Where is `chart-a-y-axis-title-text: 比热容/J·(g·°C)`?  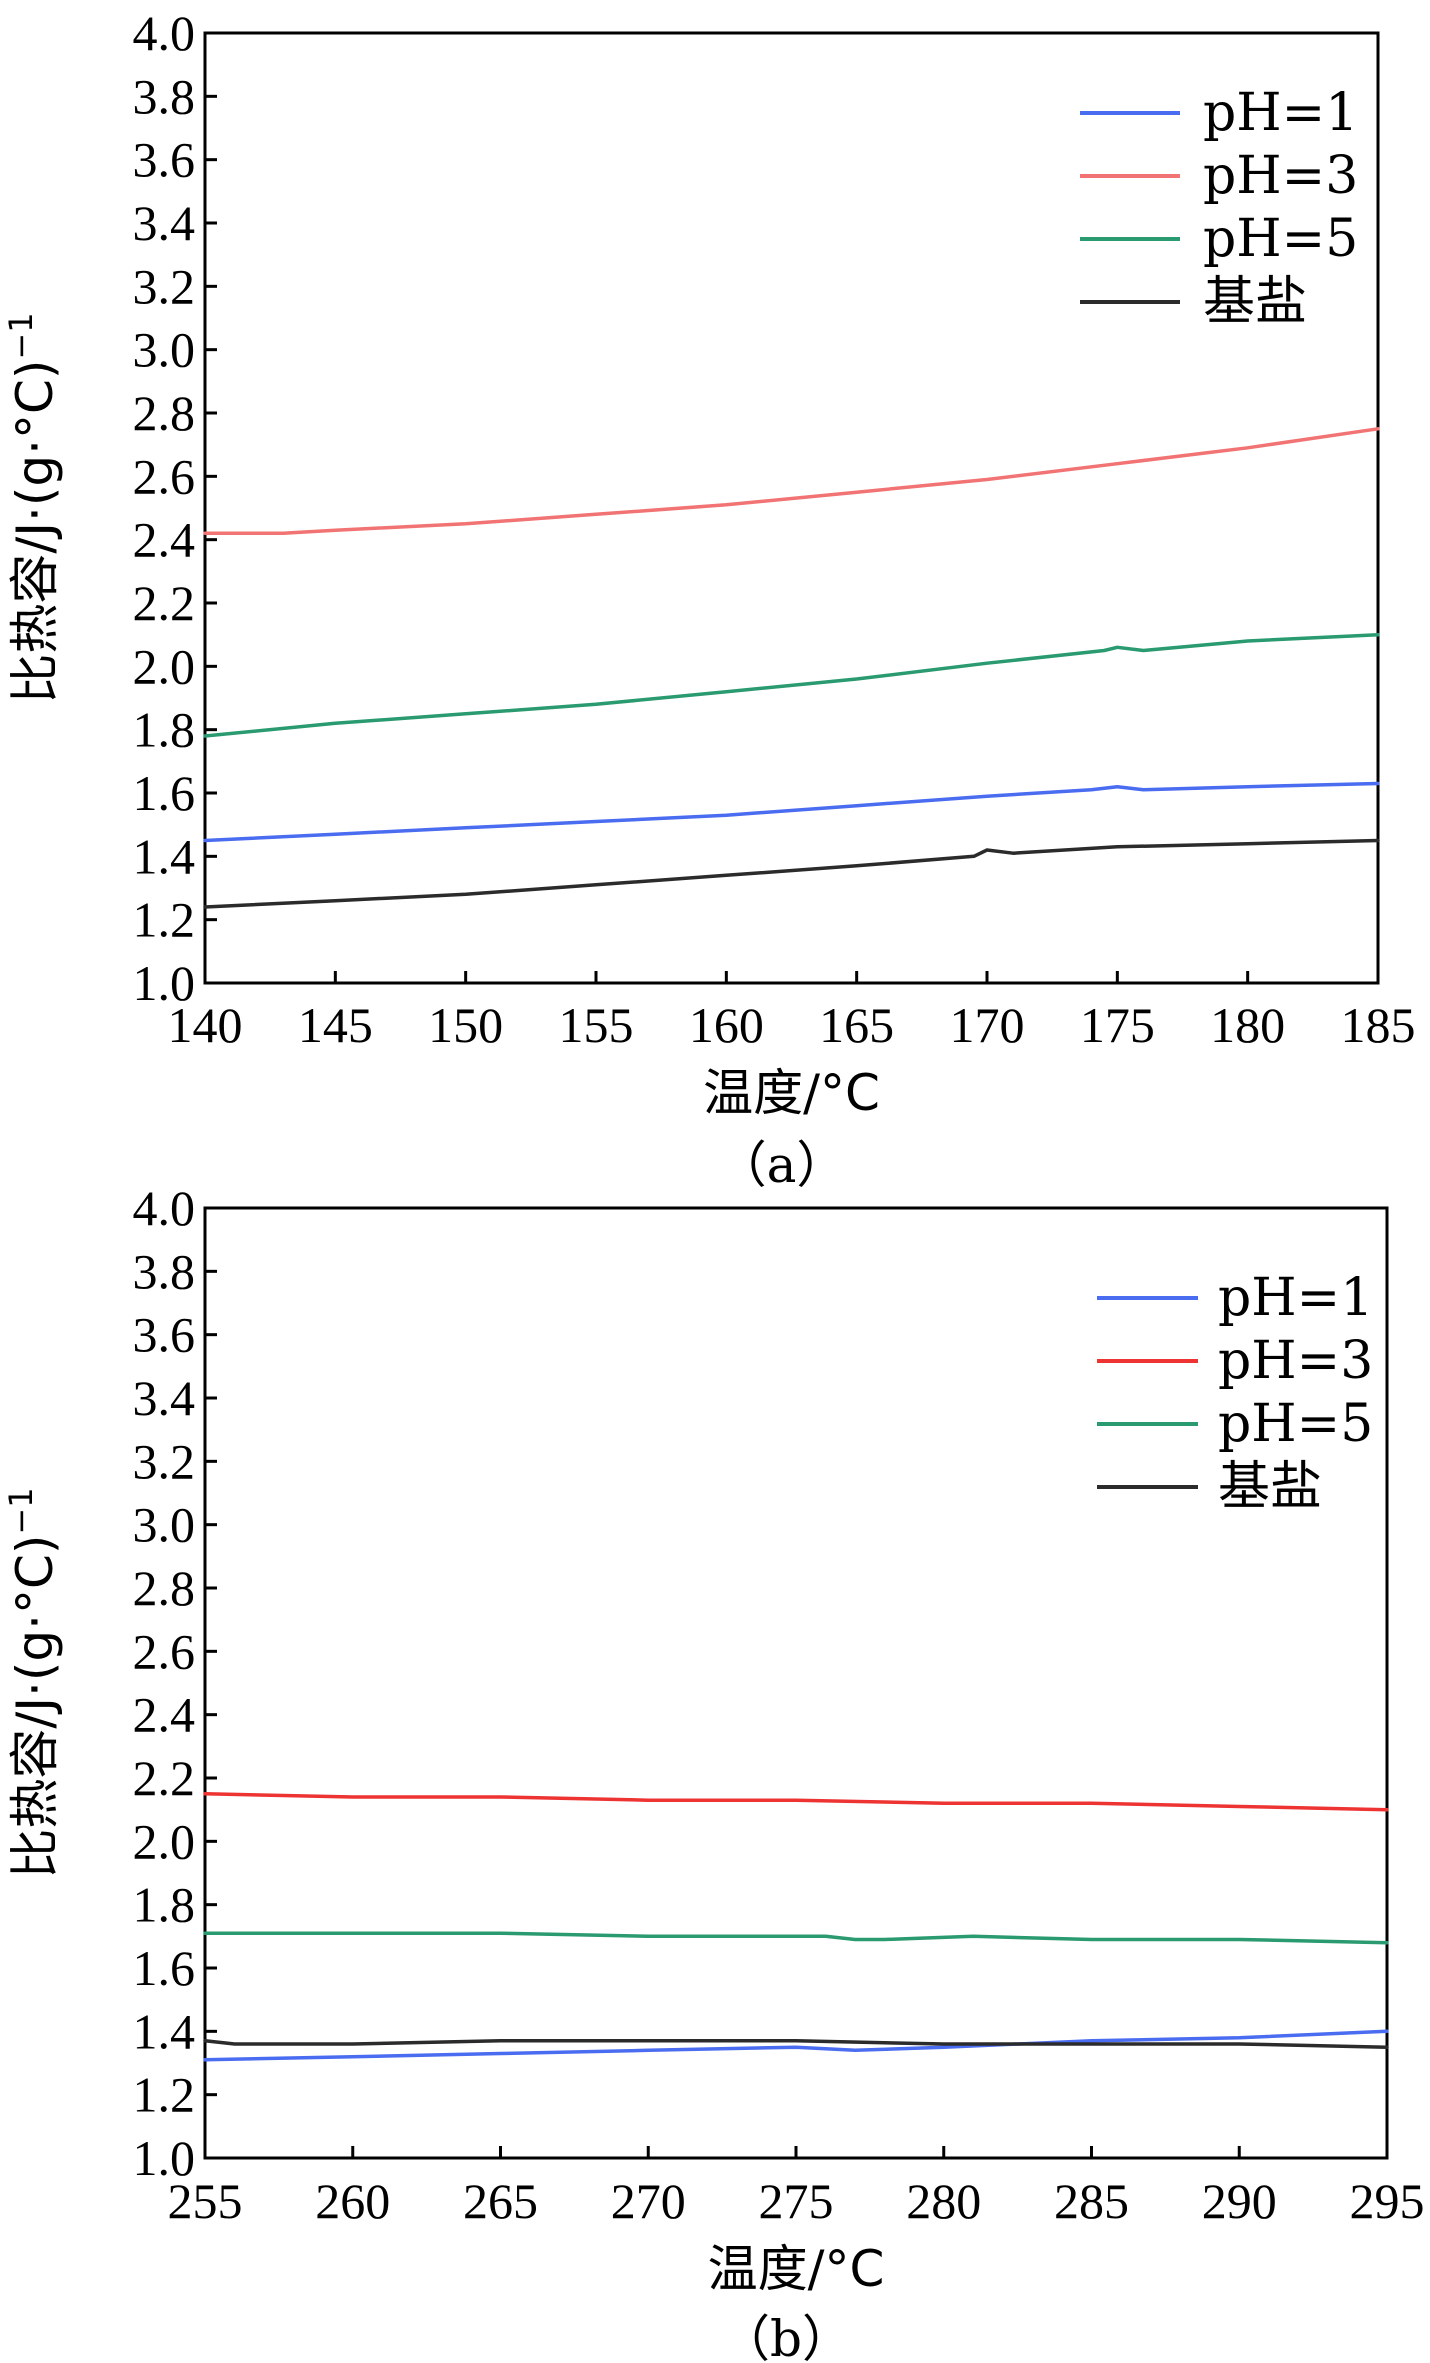 chart-a-y-axis-title-text: 比热容/J·(g·°C) is located at coordinates (35, 532).